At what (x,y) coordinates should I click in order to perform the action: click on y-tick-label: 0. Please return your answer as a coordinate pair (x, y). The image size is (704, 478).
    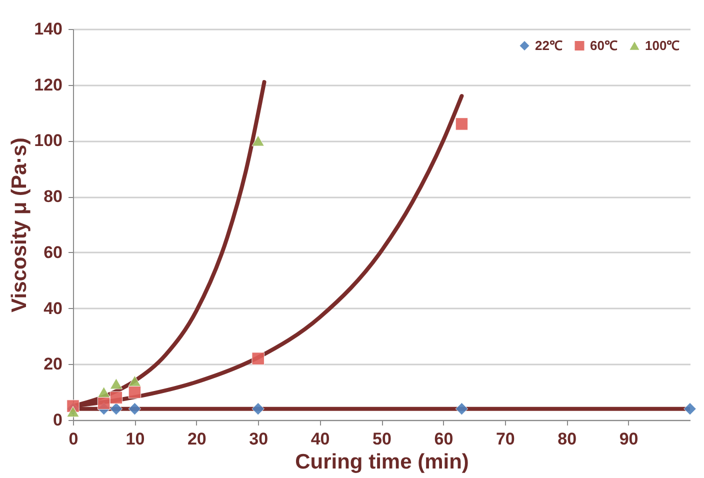
    Looking at the image, I should click on (57, 420).